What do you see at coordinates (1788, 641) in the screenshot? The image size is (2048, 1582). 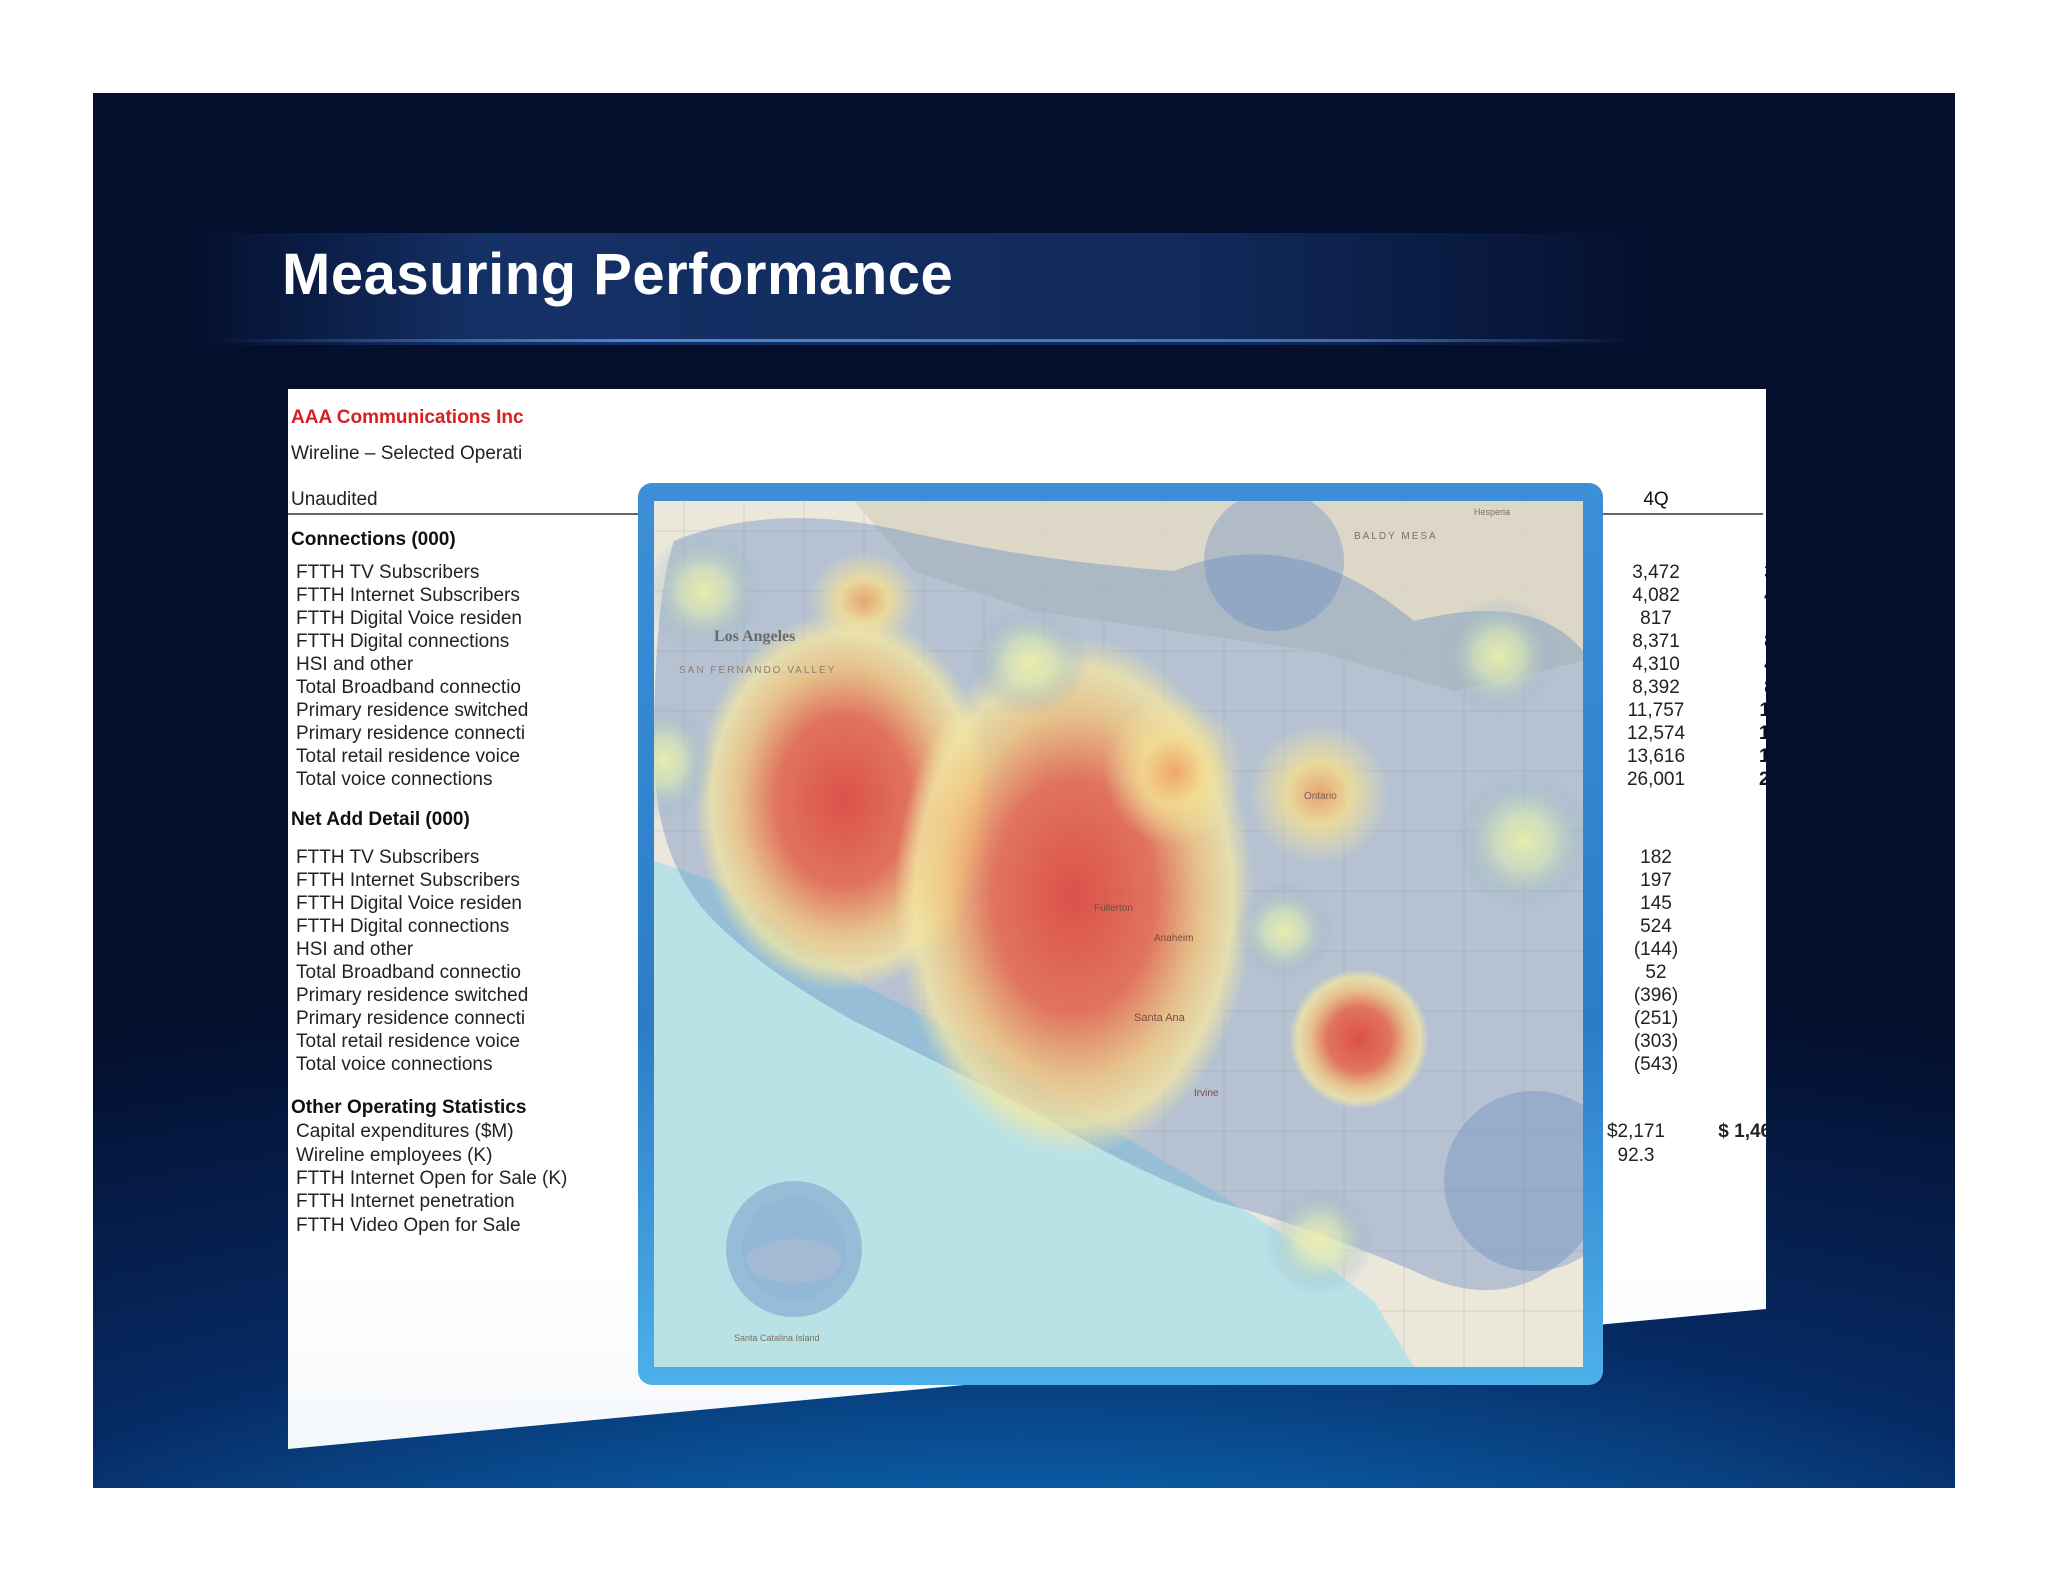 I see `cell-1q: 8,930` at bounding box center [1788, 641].